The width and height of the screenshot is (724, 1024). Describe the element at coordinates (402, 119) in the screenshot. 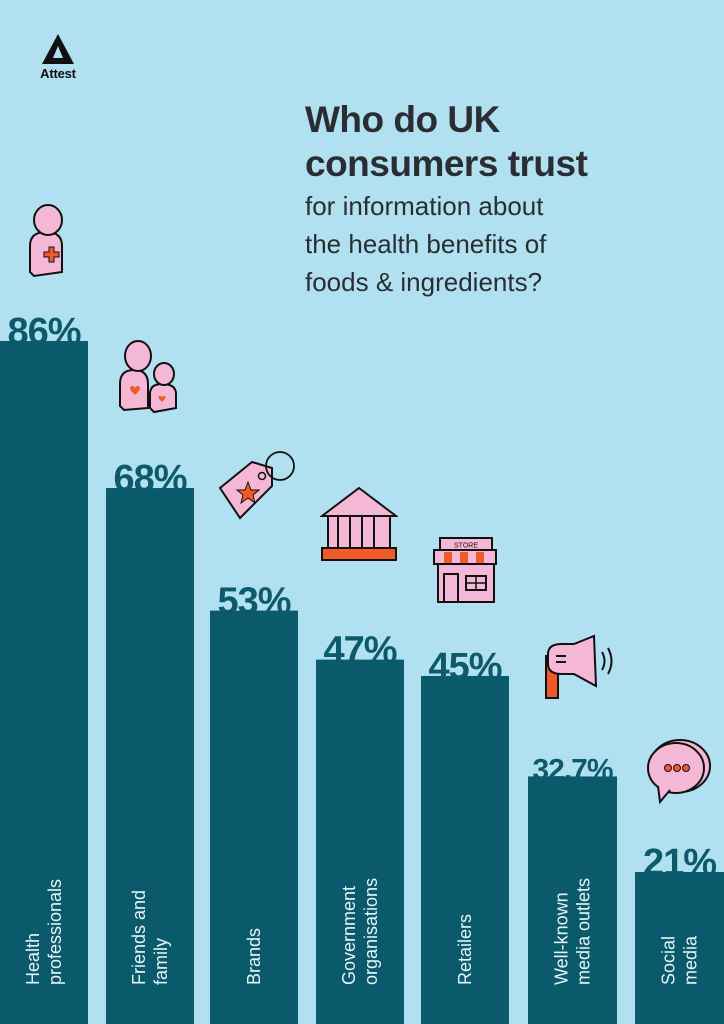

I see `title-line-1: Who do UK` at that location.